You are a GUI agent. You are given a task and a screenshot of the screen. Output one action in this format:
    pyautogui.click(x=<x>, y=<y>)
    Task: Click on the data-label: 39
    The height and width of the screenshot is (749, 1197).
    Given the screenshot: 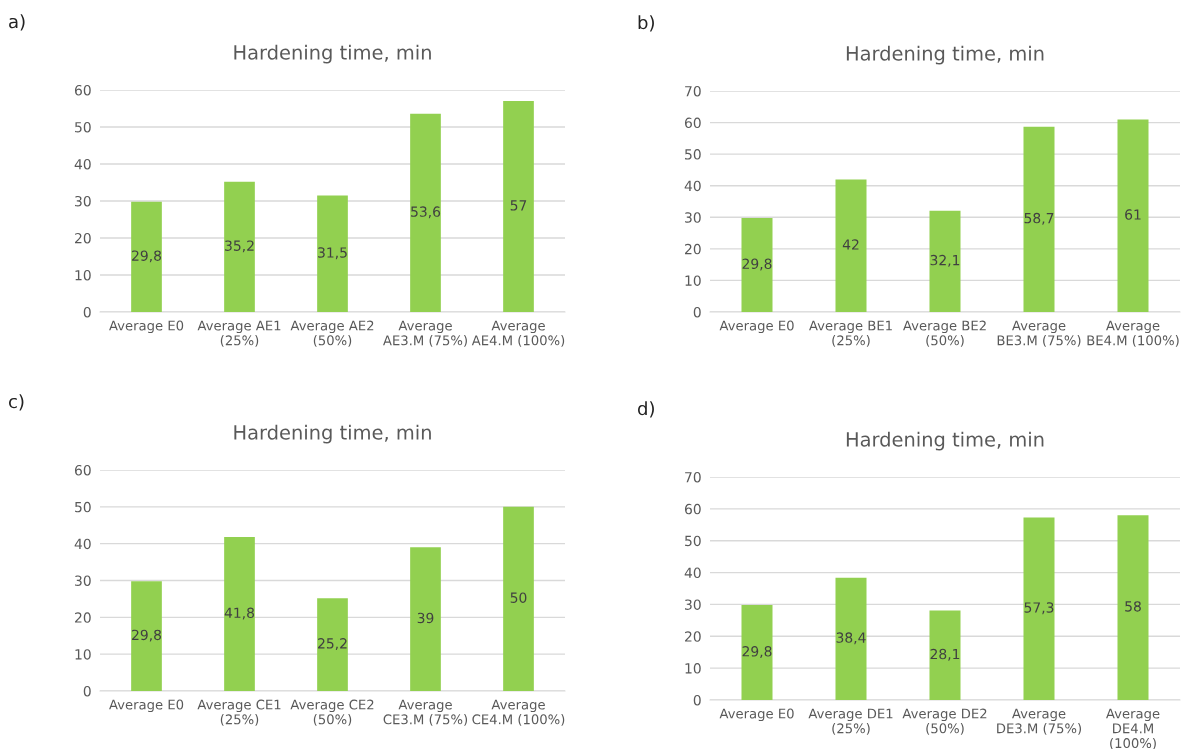 What is the action you would take?
    pyautogui.click(x=425, y=618)
    